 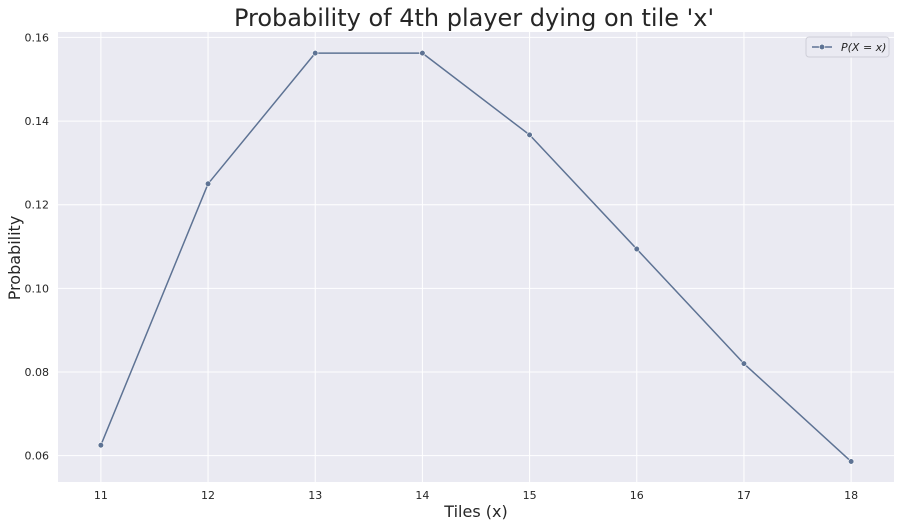 I want to click on y-tick-label-4: 0.14, so click(x=37, y=121).